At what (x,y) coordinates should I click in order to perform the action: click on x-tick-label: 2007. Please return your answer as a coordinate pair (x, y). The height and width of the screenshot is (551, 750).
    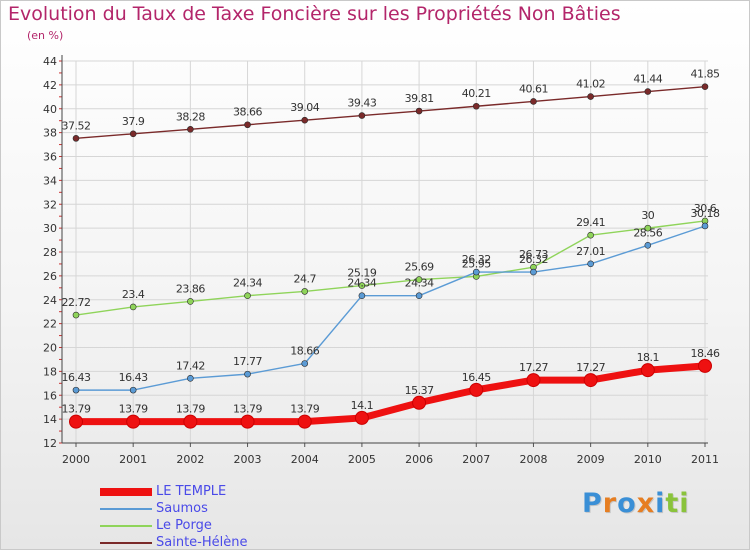
    Looking at the image, I should click on (476, 459).